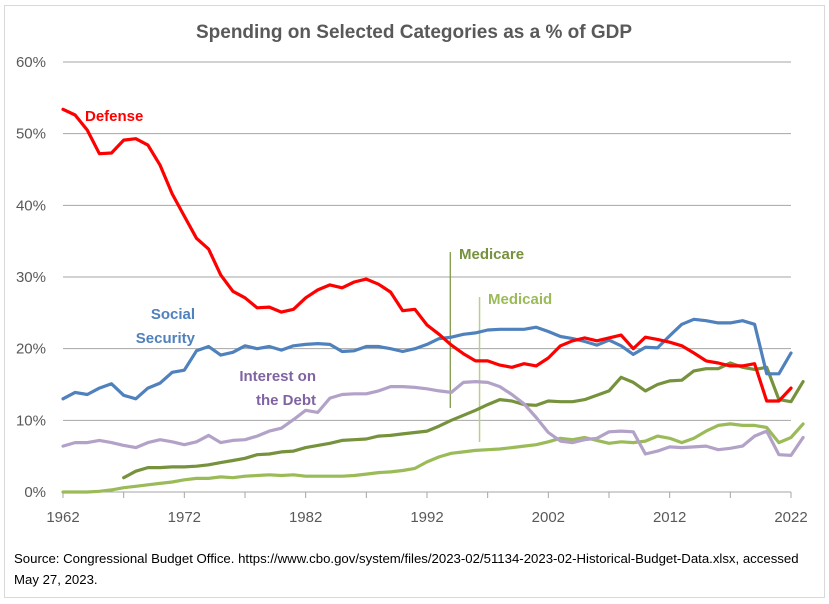 The width and height of the screenshot is (829, 604). Describe the element at coordinates (184, 517) in the screenshot. I see `x-tick-label: 1972` at that location.